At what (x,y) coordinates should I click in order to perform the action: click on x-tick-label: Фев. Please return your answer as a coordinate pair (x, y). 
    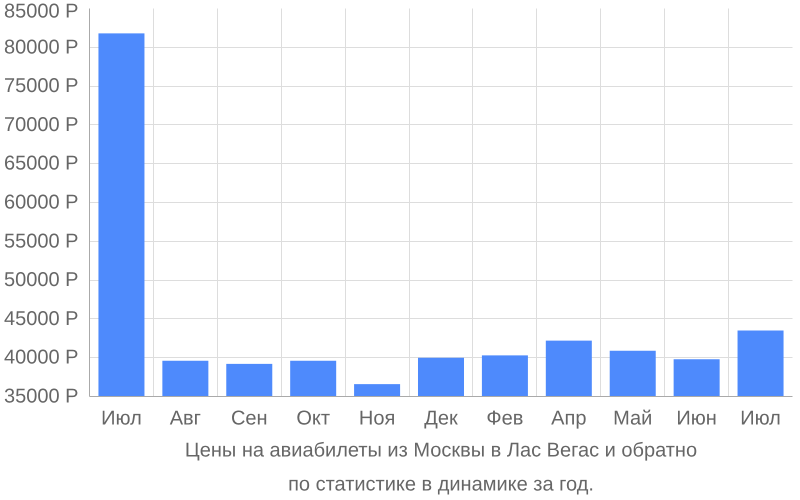
    Looking at the image, I should click on (505, 419).